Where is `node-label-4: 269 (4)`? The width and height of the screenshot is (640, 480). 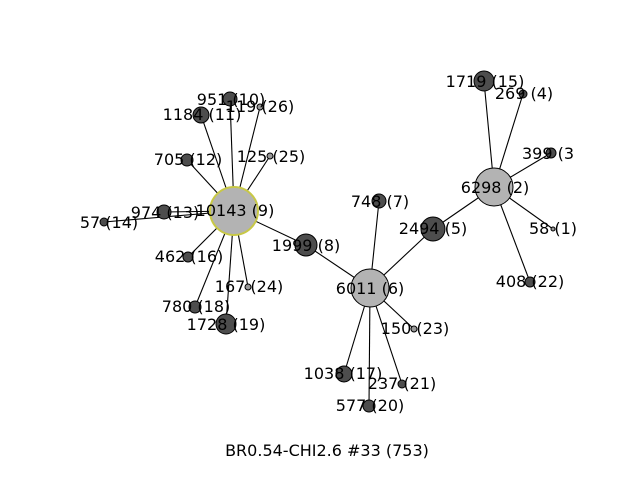 node-label-4: 269 (4) is located at coordinates (524, 93).